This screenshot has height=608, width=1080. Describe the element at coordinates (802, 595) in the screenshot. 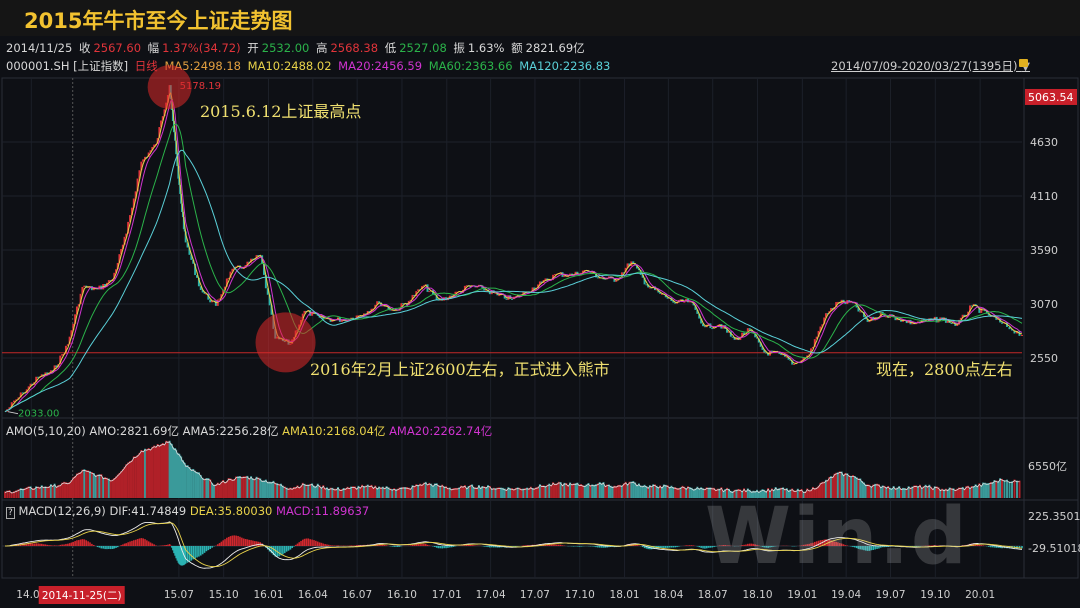

I see `x-tick-label: 19.01` at that location.